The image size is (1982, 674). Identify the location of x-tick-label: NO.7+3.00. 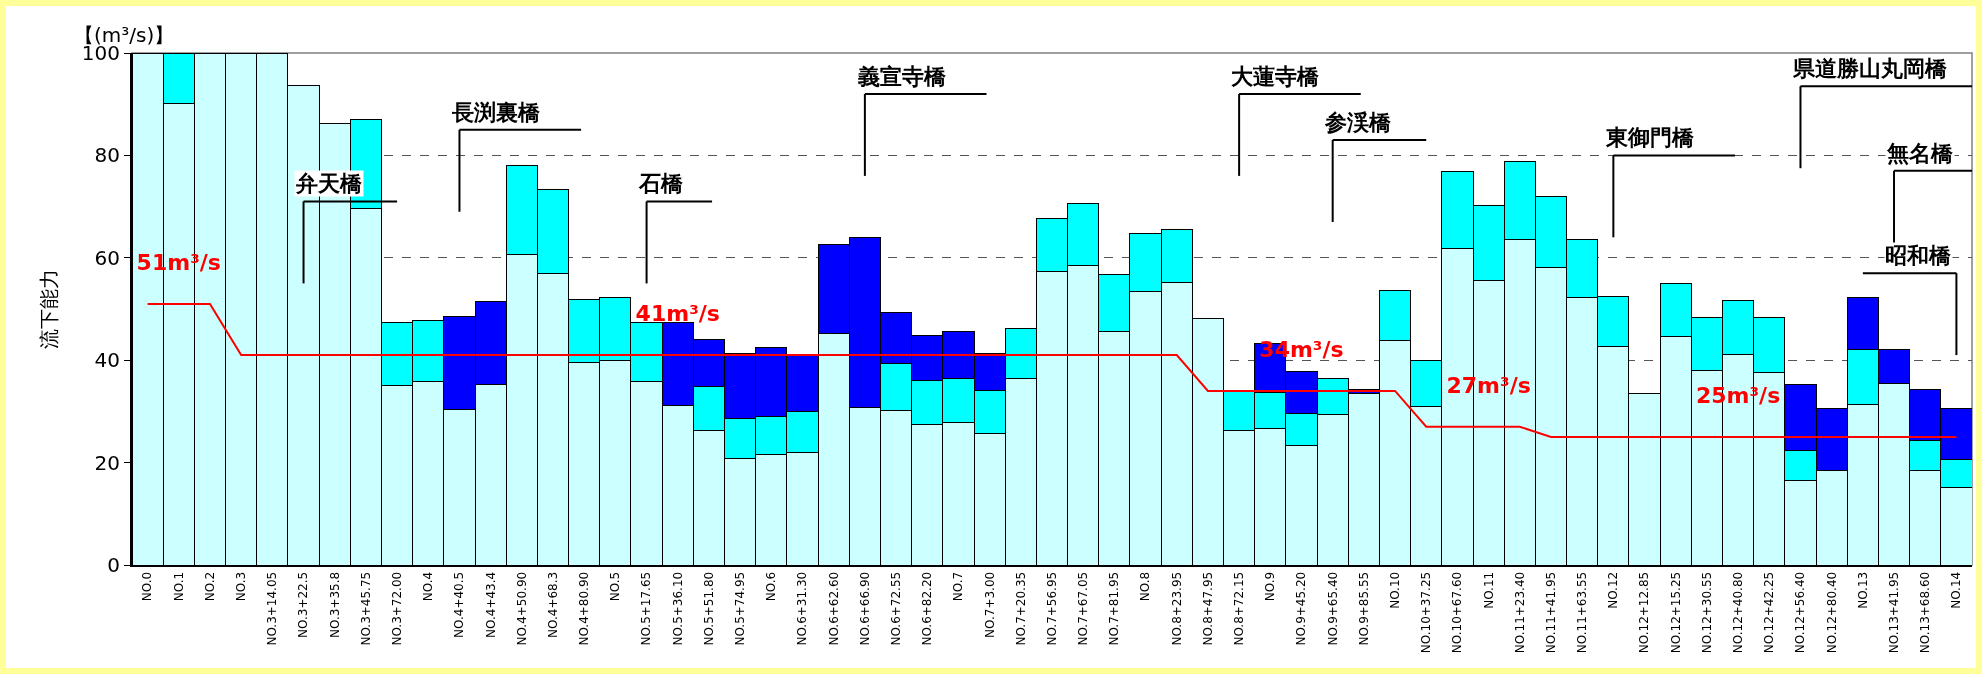
(989, 604).